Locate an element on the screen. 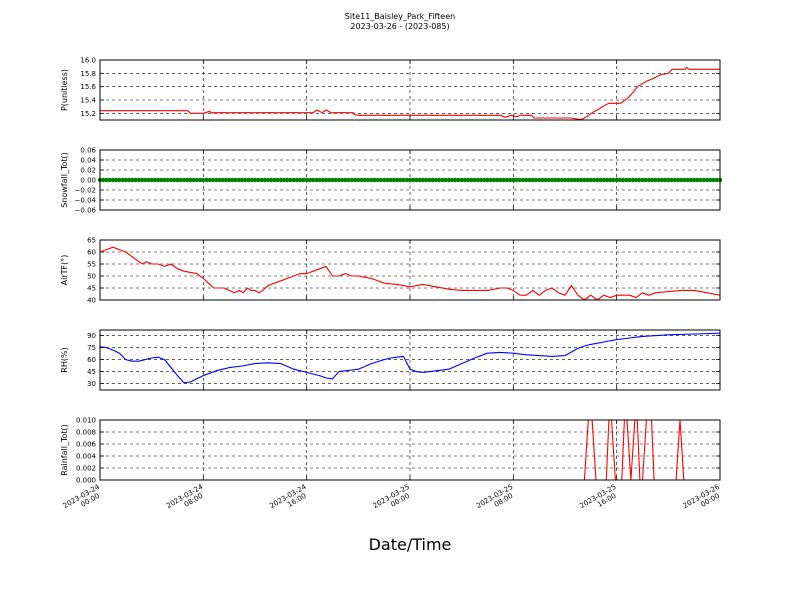 This screenshot has height=600, width=800. chart-subtitle: 2023-03-26 - (2023-085) is located at coordinates (399, 26).